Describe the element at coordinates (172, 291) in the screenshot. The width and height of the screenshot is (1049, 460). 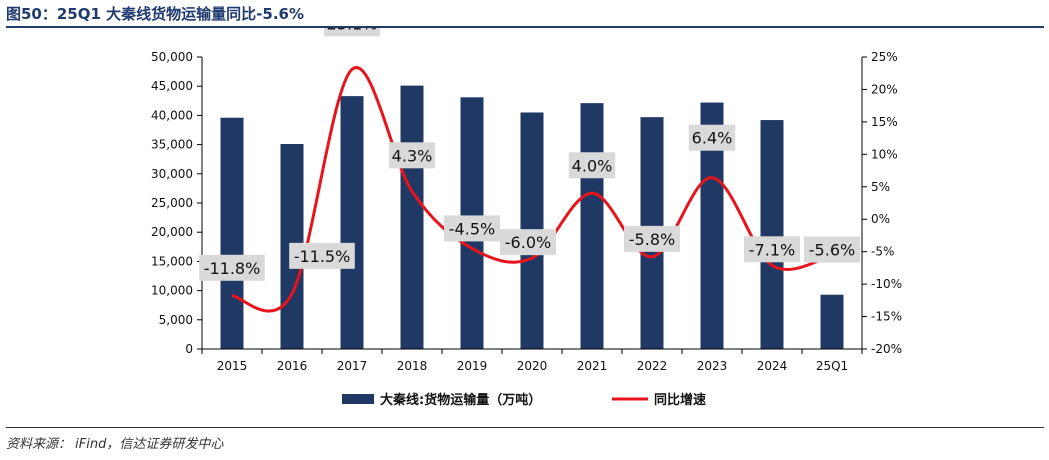
I see `left-tick-label: 10,000` at that location.